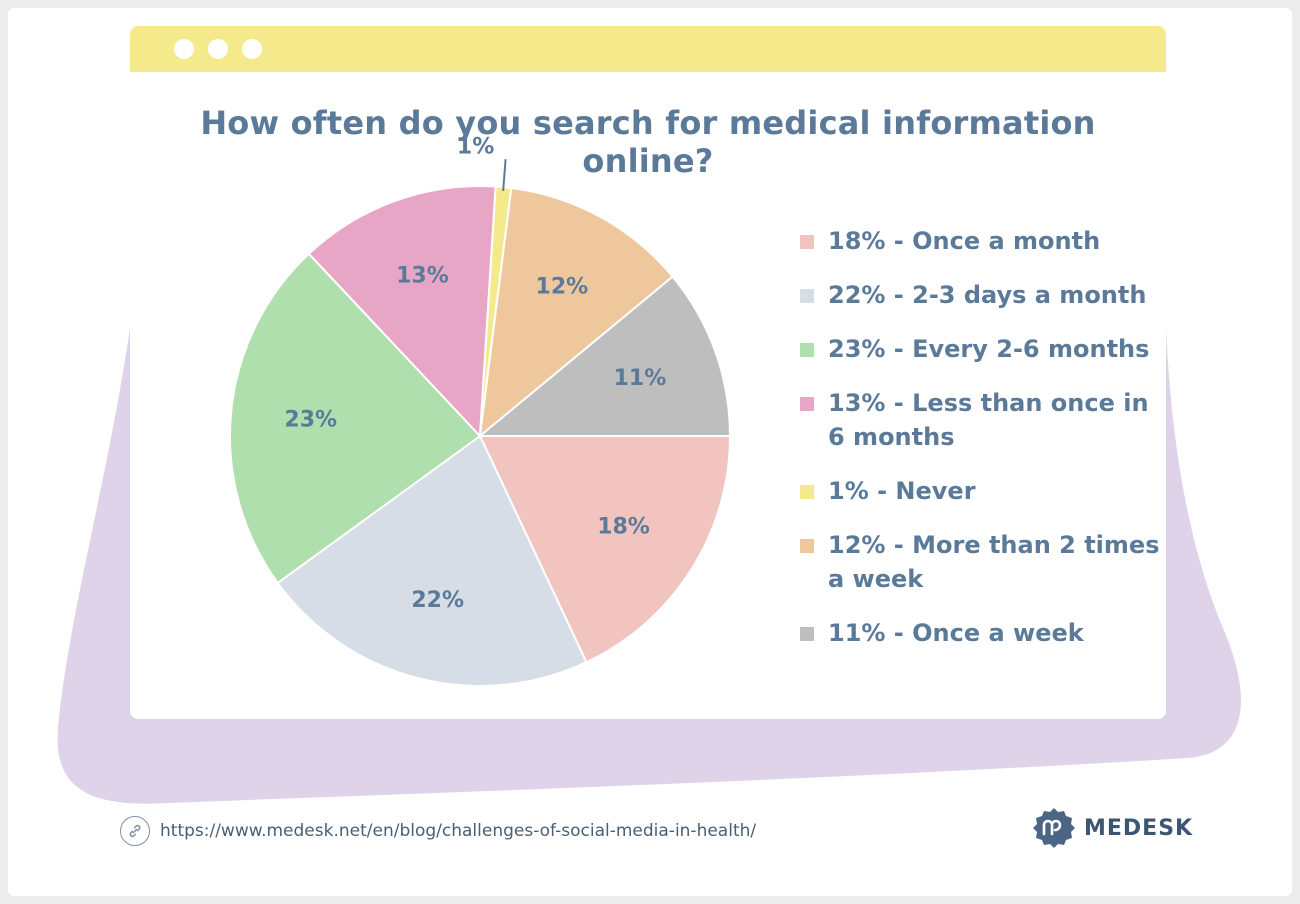 The height and width of the screenshot is (904, 1300). What do you see at coordinates (994, 562) in the screenshot?
I see `legend-label-6: 12% - More than 2 times a week` at bounding box center [994, 562].